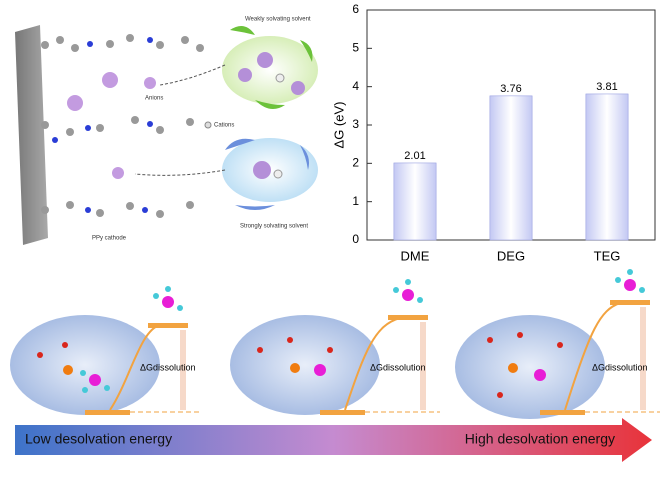 This screenshot has width=672, height=477. I want to click on x-tick-label: TEG, so click(607, 255).